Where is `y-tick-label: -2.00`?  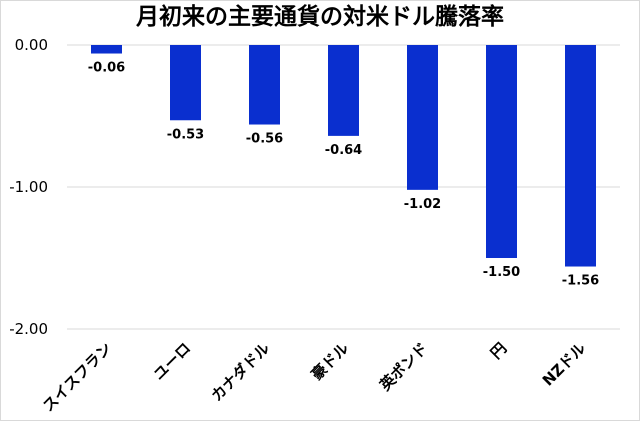
y-tick-label: -2.00 is located at coordinates (28, 329).